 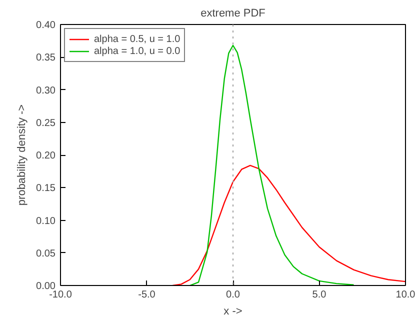 I want to click on x-tick-label: 5.0, so click(x=319, y=295).